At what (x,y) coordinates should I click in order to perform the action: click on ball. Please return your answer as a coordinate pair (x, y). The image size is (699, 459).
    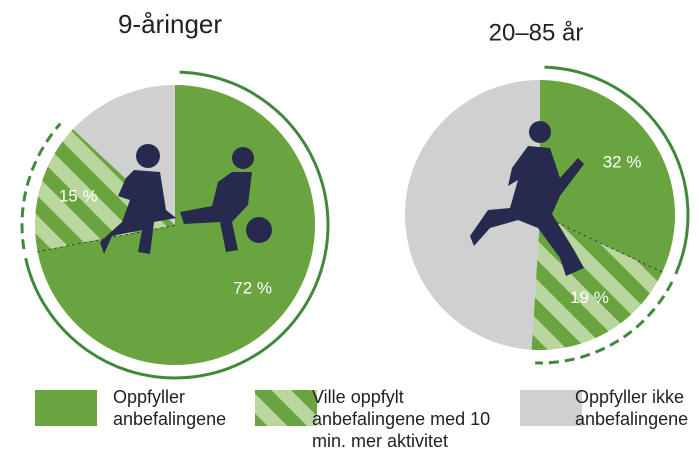
    Looking at the image, I should click on (259, 230).